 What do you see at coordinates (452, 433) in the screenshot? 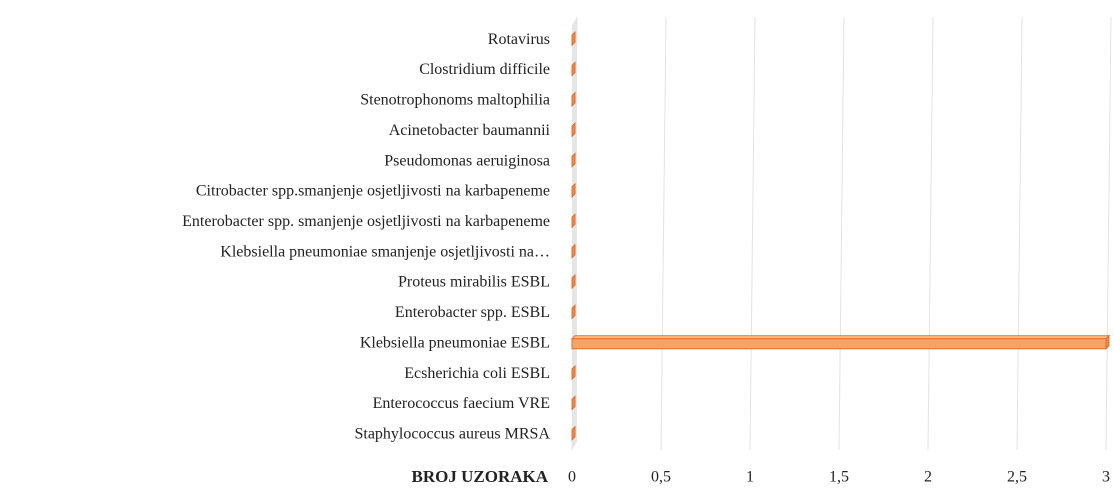
I see `y-tick-label: Staphylococcus aureus MRSA` at bounding box center [452, 433].